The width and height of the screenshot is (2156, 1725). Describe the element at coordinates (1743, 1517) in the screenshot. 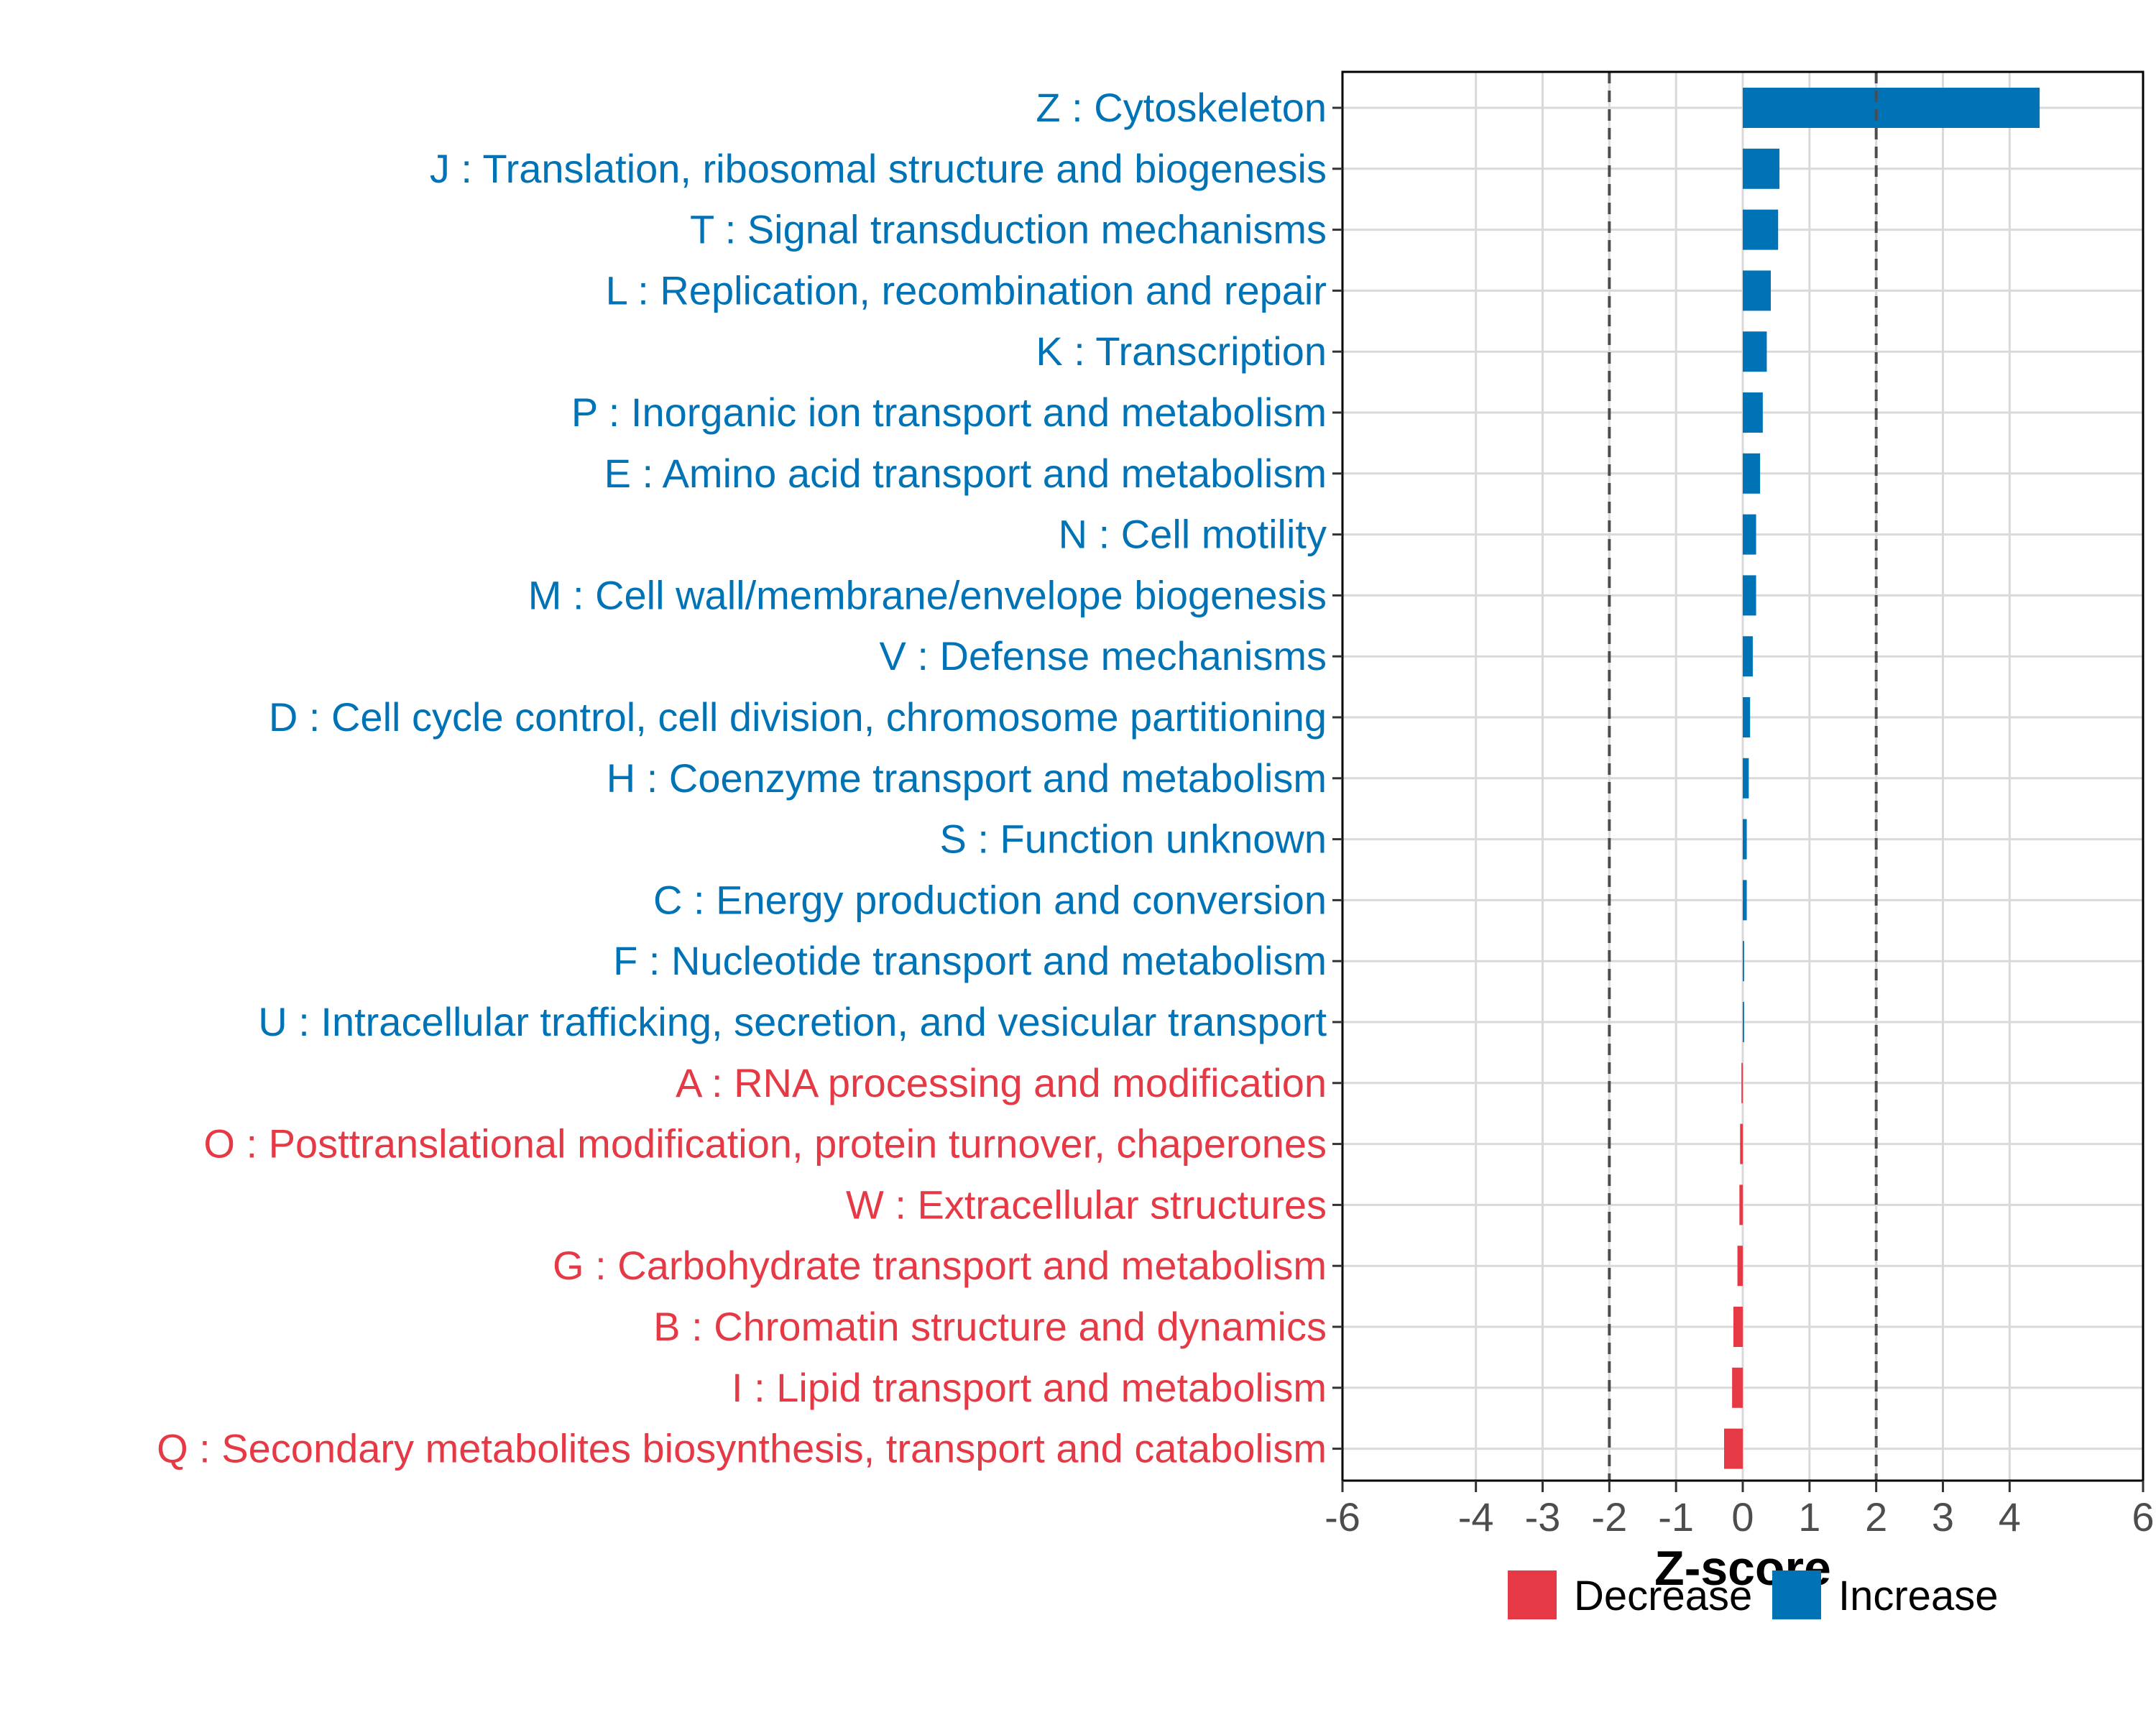

I see `x-tick-label: 0` at that location.